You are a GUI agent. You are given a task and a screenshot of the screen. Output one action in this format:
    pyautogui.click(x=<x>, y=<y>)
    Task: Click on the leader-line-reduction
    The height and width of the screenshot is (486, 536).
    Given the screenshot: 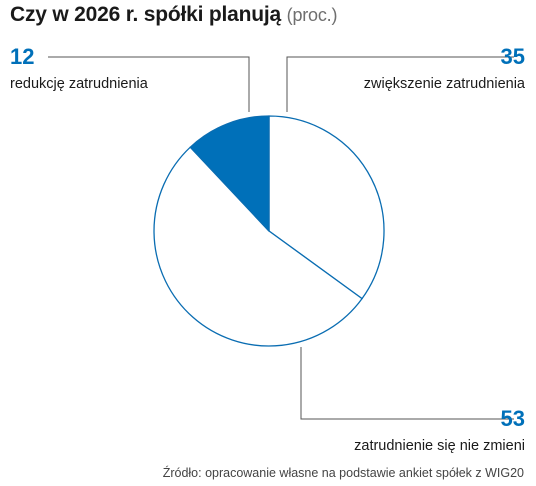 What is the action you would take?
    pyautogui.click(x=149, y=84)
    